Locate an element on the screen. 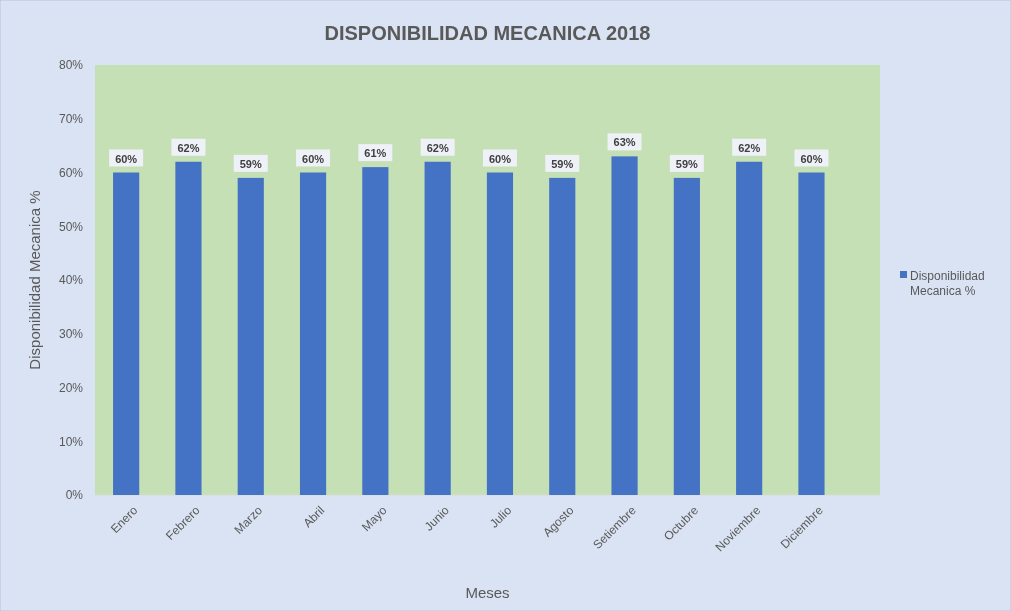  y-axis-title: Disponibilidad Mecanica % is located at coordinates (34, 280).